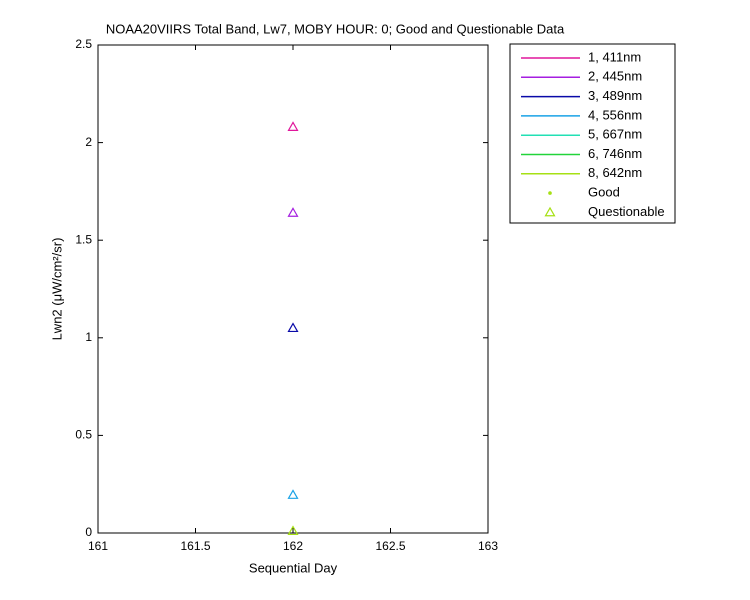 This screenshot has height=600, width=750. What do you see at coordinates (83, 239) in the screenshot?
I see `y-tick-label: 1.5` at bounding box center [83, 239].